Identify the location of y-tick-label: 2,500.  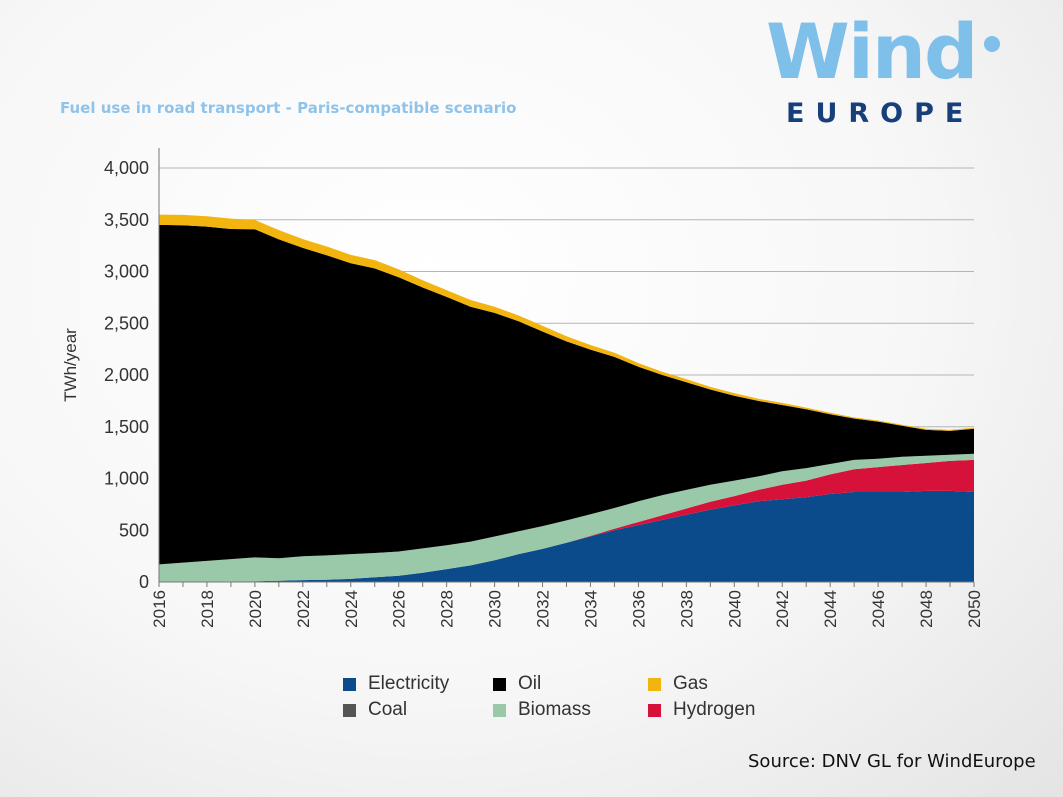
(126, 323).